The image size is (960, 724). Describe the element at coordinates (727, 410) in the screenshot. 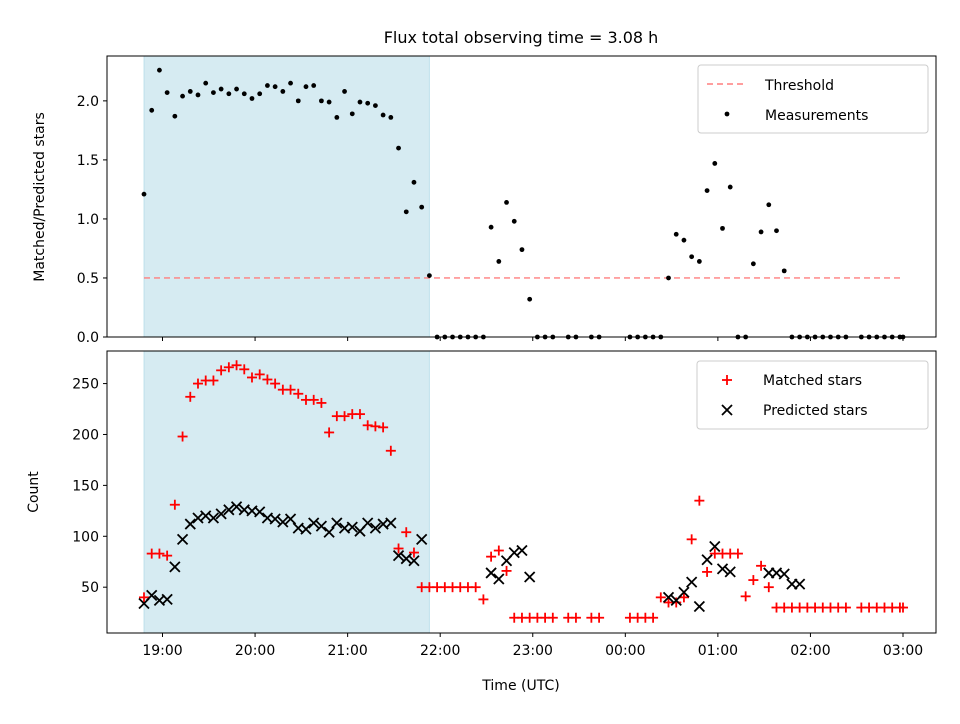

I see `legend-predicted-marker` at that location.